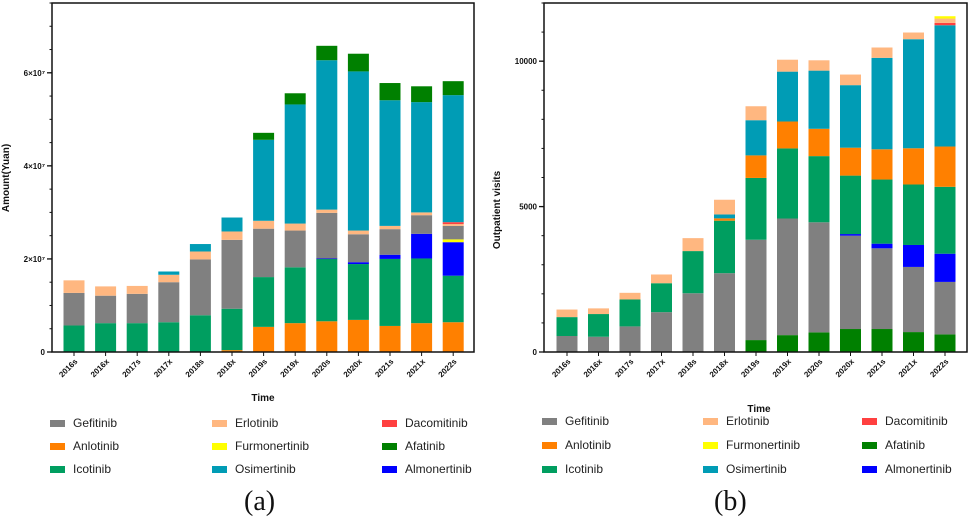 The width and height of the screenshot is (969, 527). I want to click on legend-label: Afatinib, so click(905, 445).